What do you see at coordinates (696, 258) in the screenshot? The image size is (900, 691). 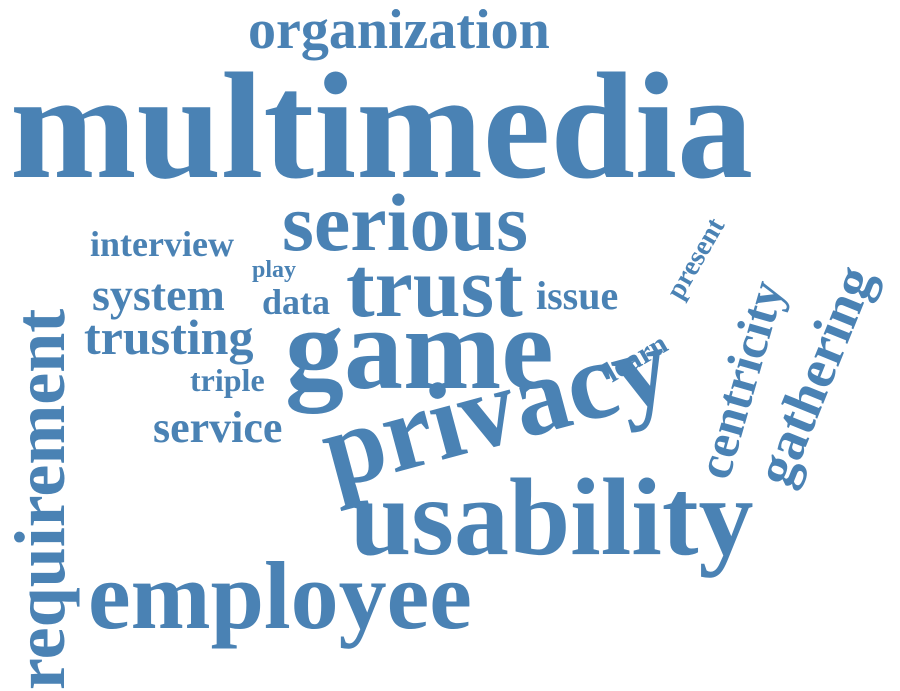 I see `word-present: present` at bounding box center [696, 258].